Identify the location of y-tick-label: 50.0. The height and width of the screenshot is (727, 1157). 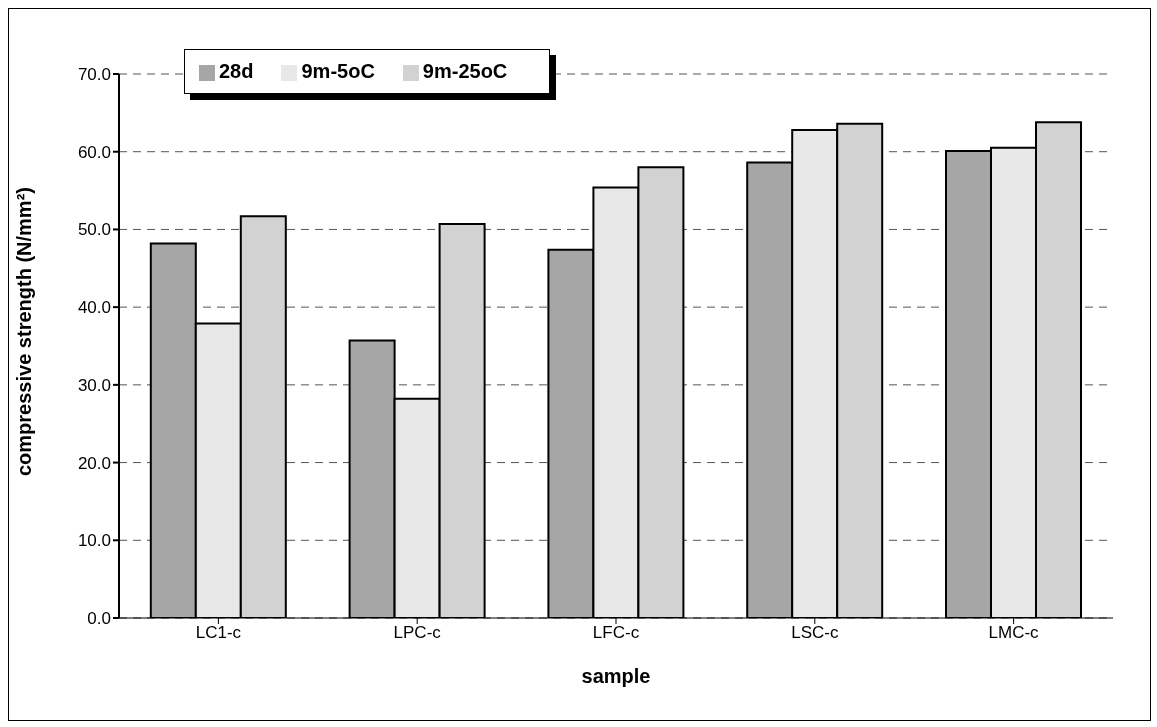
(94, 230).